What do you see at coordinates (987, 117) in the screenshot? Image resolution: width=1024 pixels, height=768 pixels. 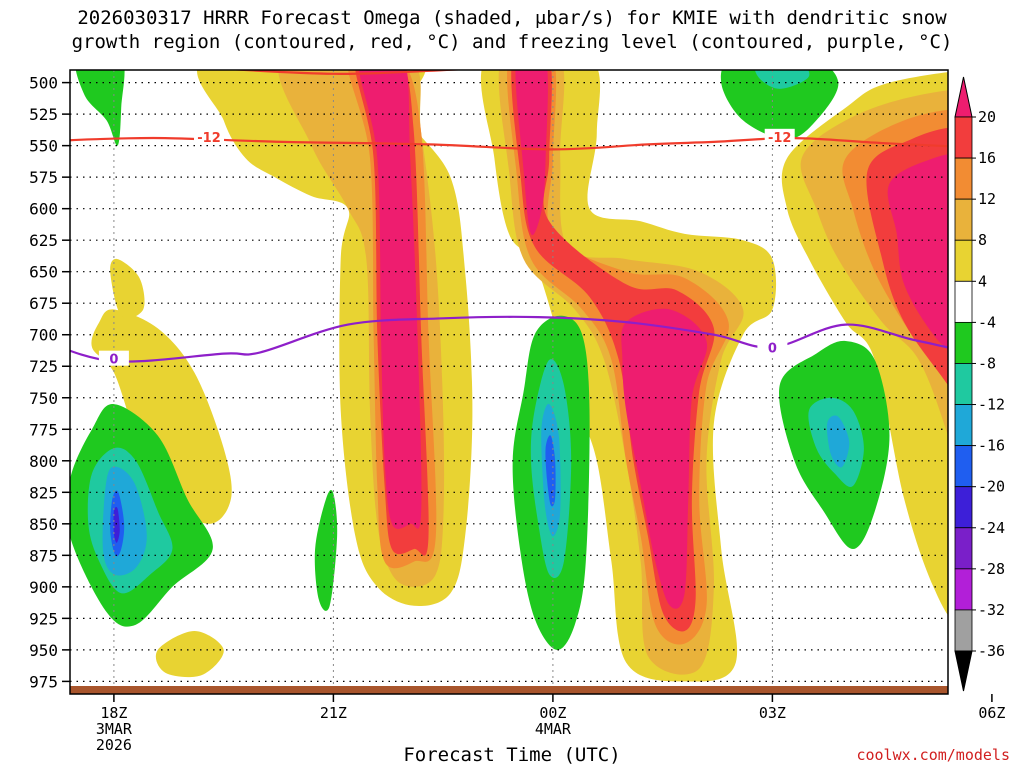 I see `colorbar-label-0: 20` at bounding box center [987, 117].